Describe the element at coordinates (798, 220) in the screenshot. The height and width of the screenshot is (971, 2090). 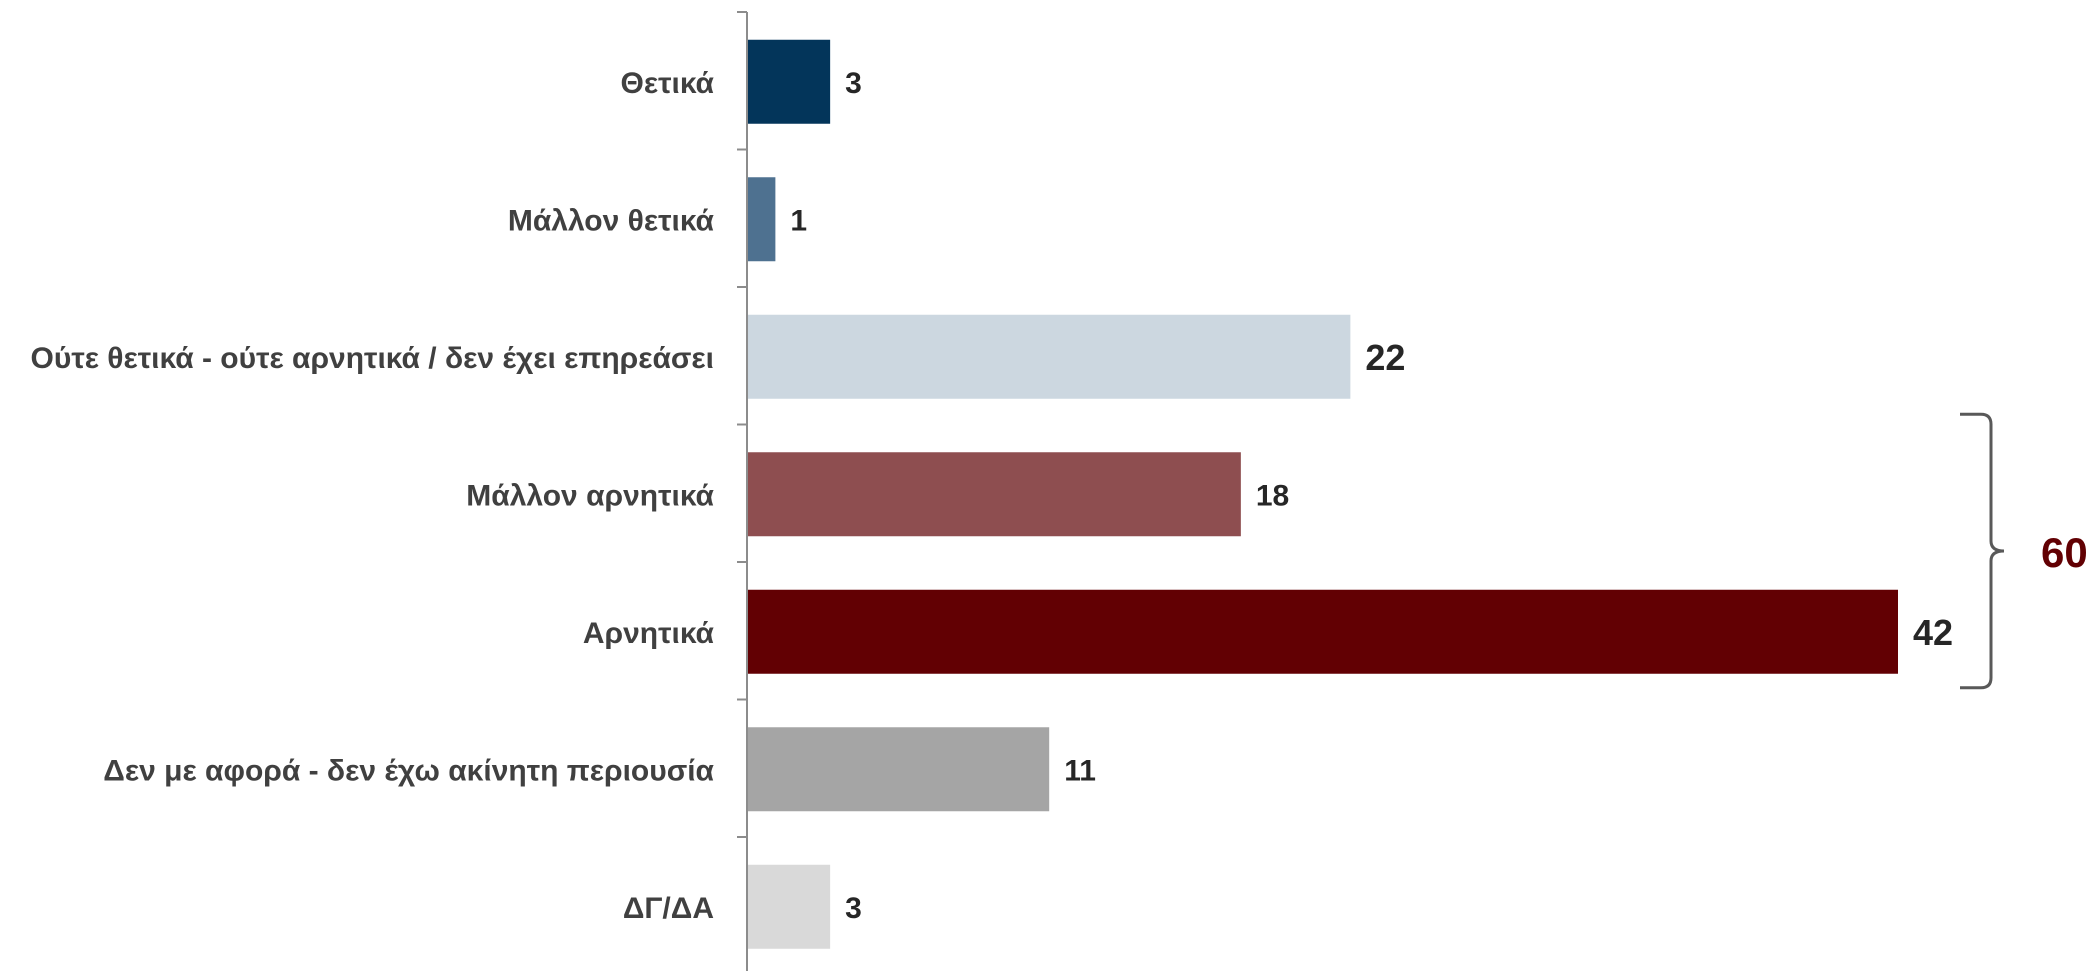
I see `value-label: 1` at that location.